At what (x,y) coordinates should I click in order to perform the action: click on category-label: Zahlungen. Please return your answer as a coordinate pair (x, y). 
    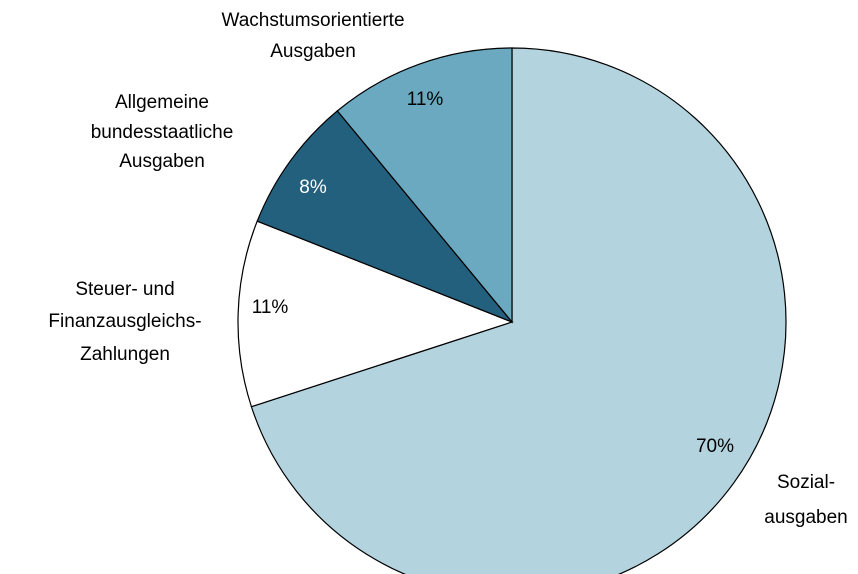
    Looking at the image, I should click on (125, 354).